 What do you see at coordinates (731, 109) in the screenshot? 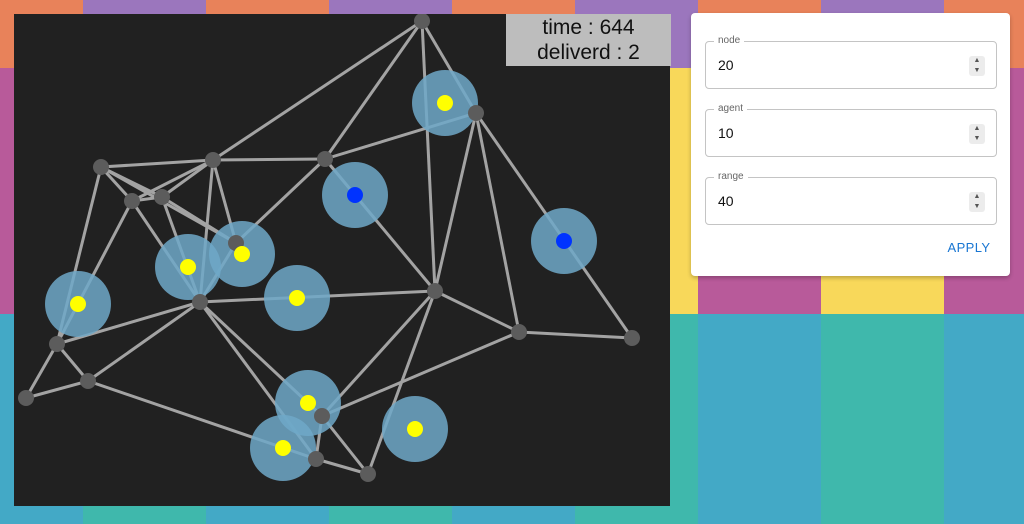
I see `agent-field-label: agent` at bounding box center [731, 109].